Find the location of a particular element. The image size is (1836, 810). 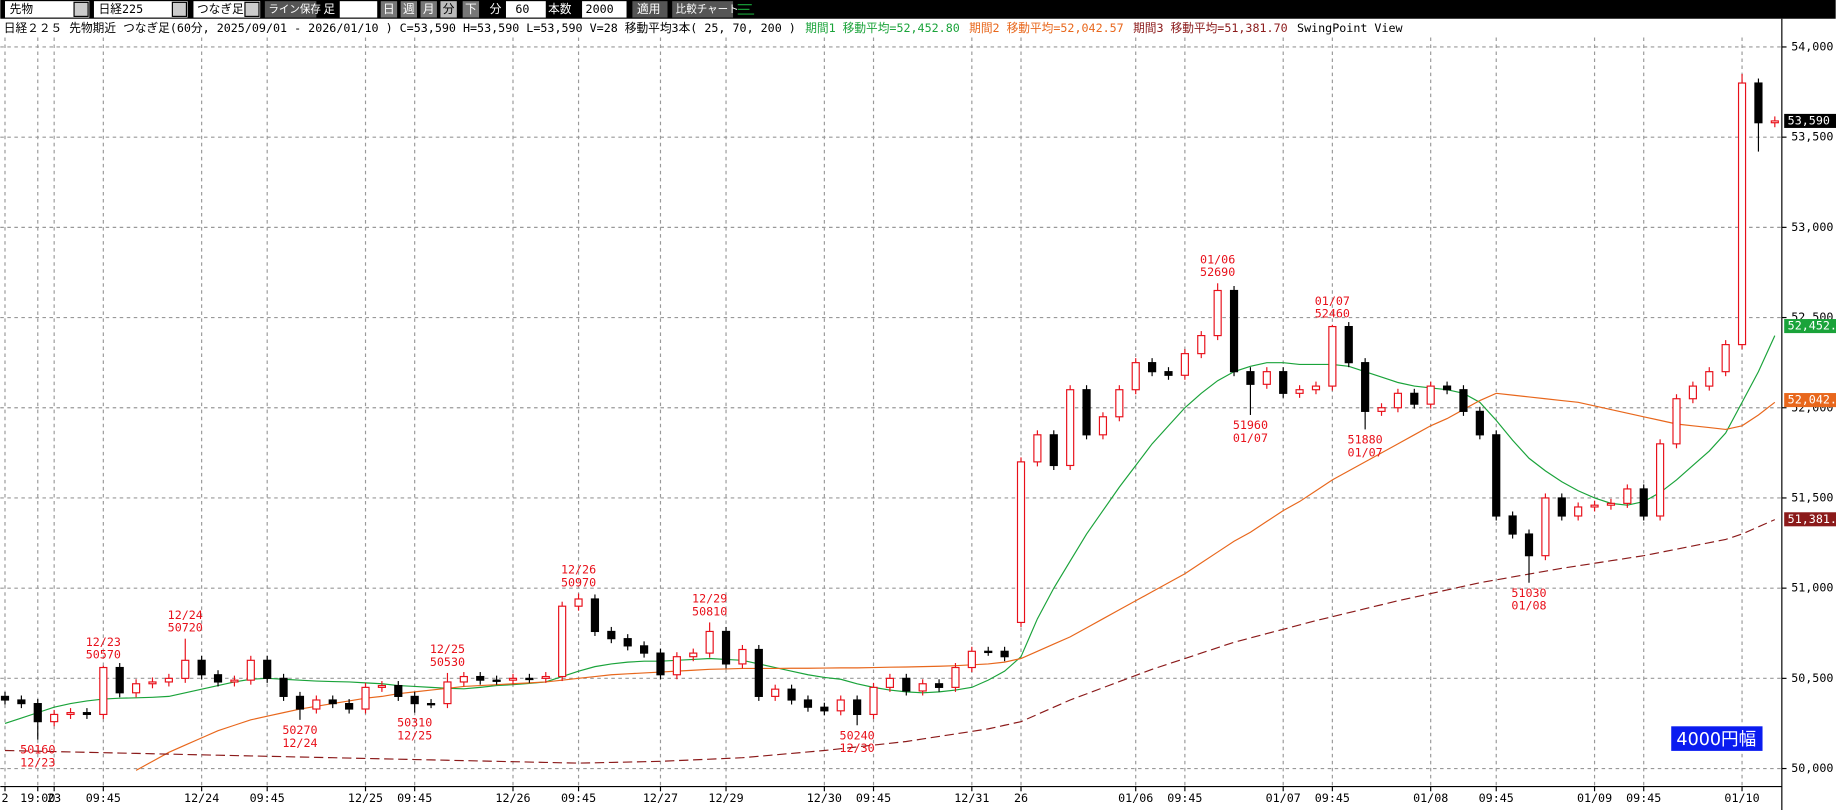

label: 本数 is located at coordinates (560, 9).